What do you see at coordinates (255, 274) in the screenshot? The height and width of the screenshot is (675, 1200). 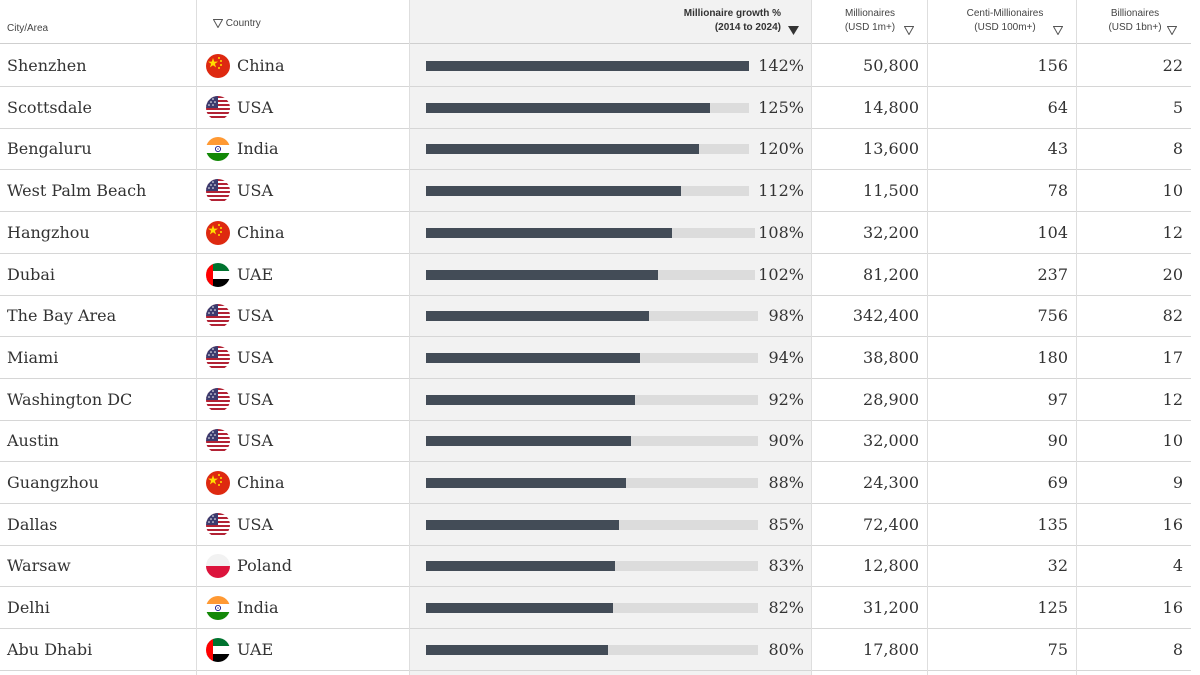 I see `country-name: UAE` at bounding box center [255, 274].